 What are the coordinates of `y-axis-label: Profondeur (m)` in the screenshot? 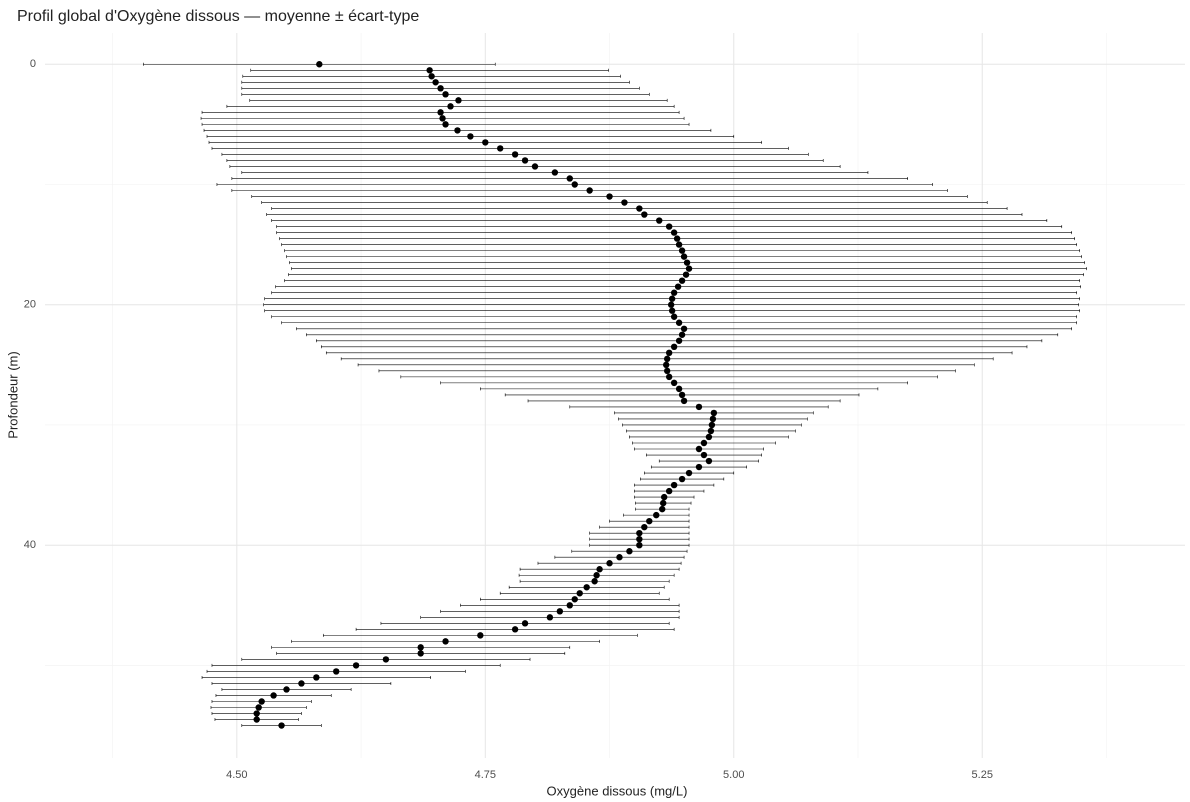 It's located at (12, 394).